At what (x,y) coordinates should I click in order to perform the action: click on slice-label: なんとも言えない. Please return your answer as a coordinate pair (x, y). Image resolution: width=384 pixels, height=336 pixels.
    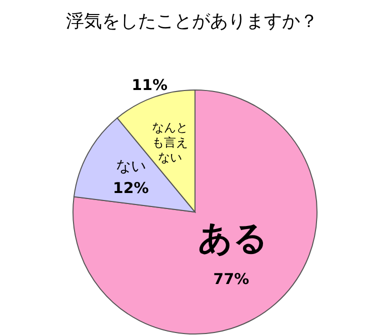
    Looking at the image, I should click on (170, 142).